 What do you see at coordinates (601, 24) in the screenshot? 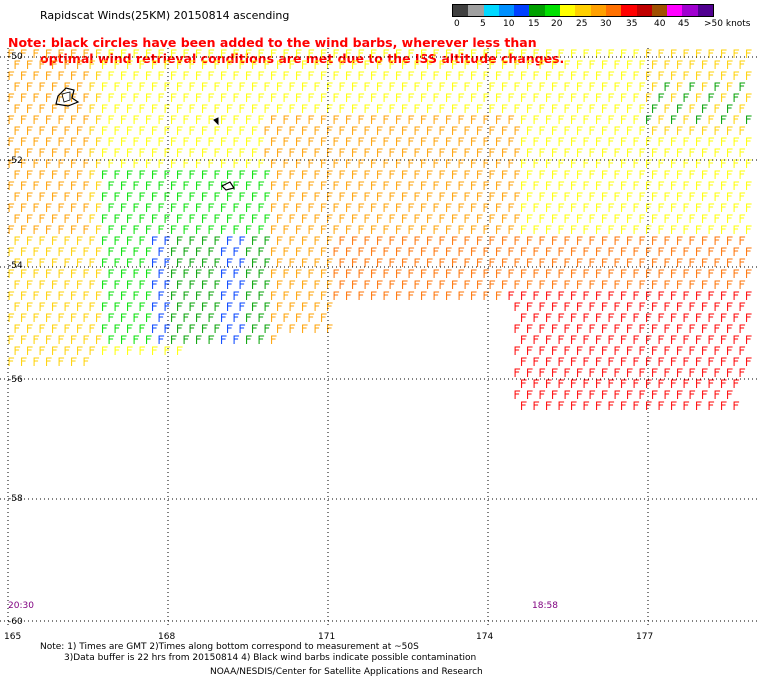
I see `legend-labels: 0 5 10 15 20 25 30 35 40 45 >50 knots` at bounding box center [601, 24].